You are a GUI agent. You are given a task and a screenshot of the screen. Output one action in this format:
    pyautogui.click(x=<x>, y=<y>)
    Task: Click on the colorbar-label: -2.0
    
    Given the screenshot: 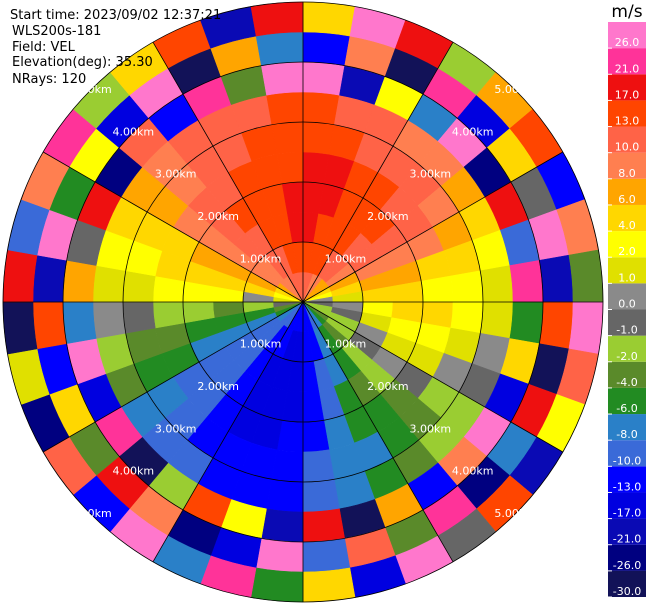 What is the action you would take?
    pyautogui.click(x=626, y=356)
    